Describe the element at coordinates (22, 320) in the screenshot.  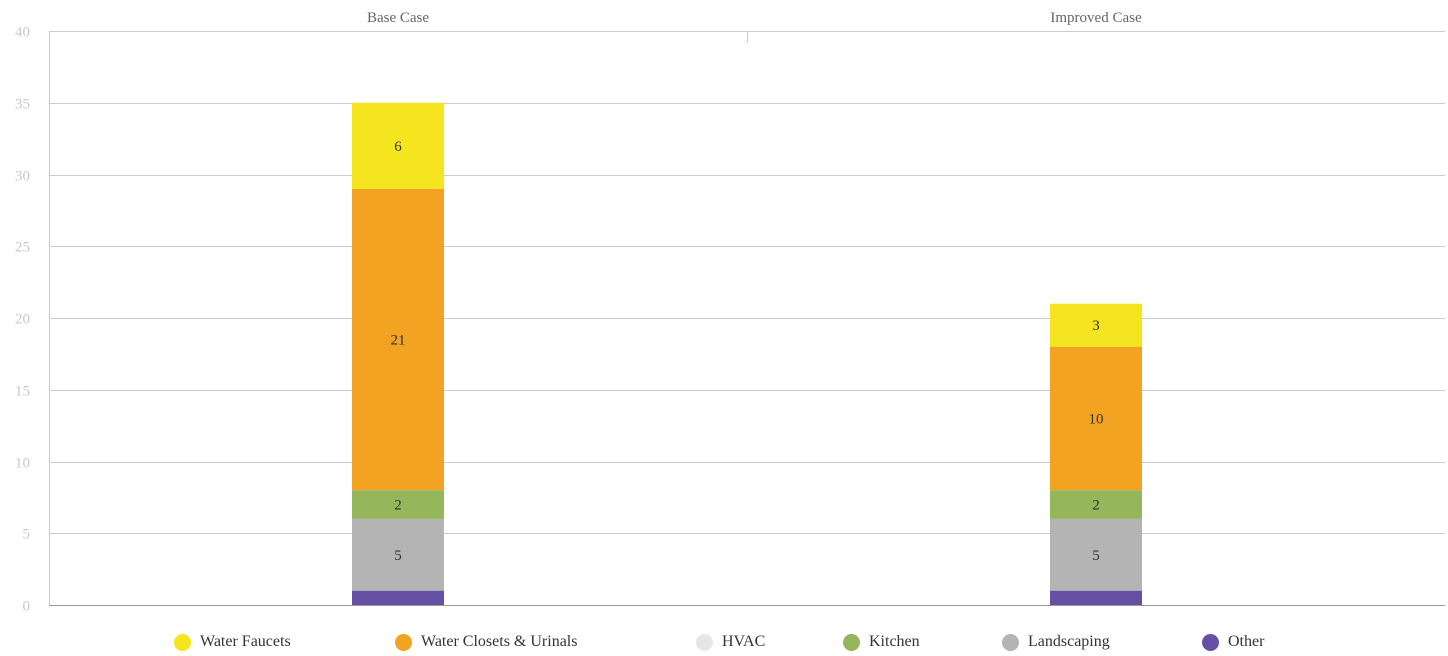
I see `y-tick-label: 20` at that location.